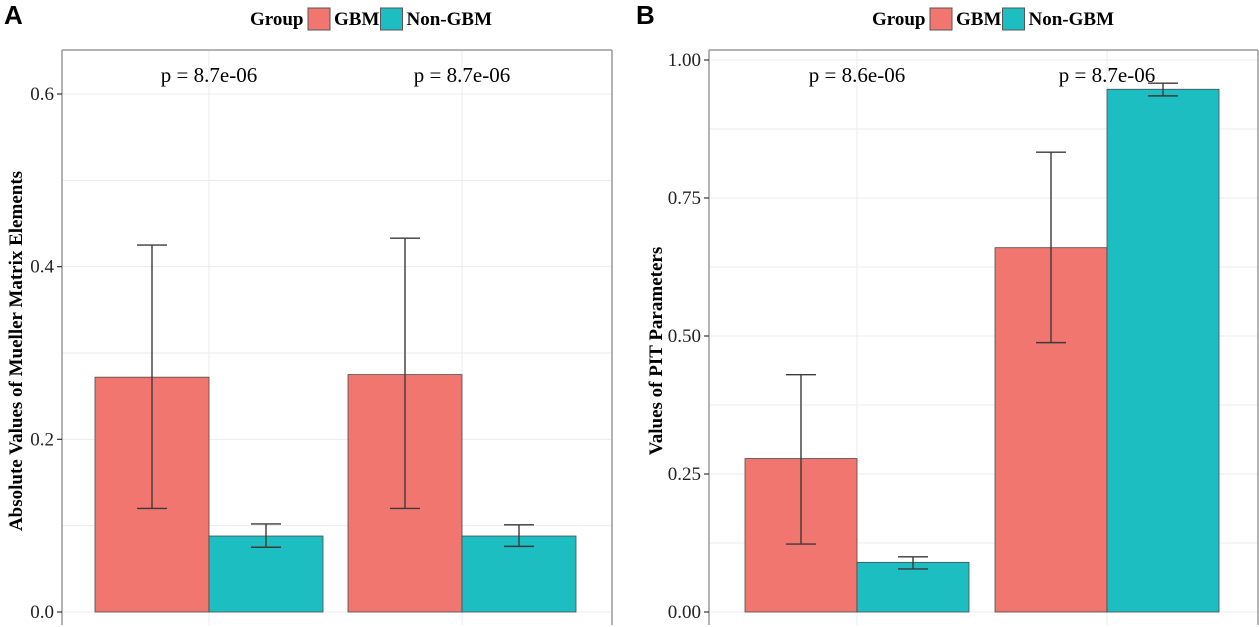 This screenshot has height=627, width=1259. What do you see at coordinates (42, 439) in the screenshot?
I see `y-tick-label: 0.2` at bounding box center [42, 439].